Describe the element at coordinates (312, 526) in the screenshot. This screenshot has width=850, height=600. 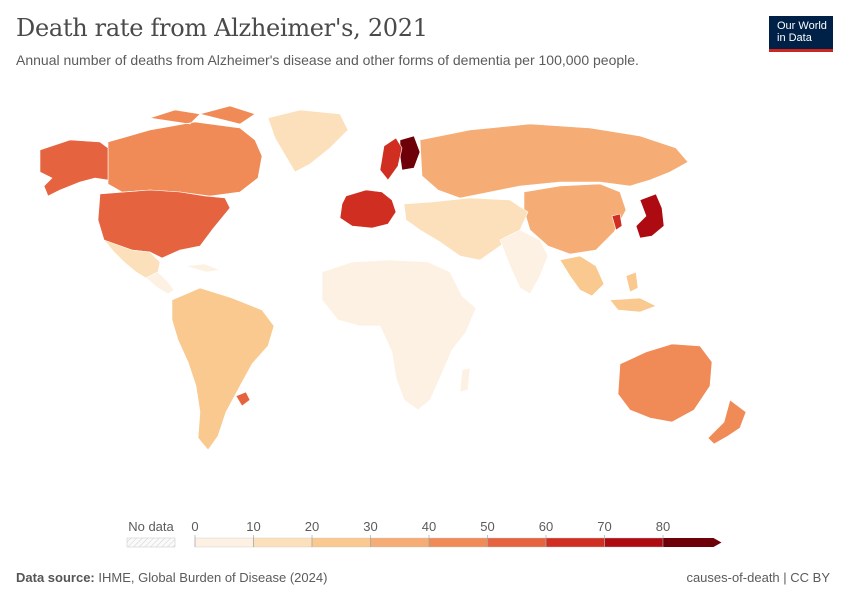
I see `legend-tick-label: 20` at that location.